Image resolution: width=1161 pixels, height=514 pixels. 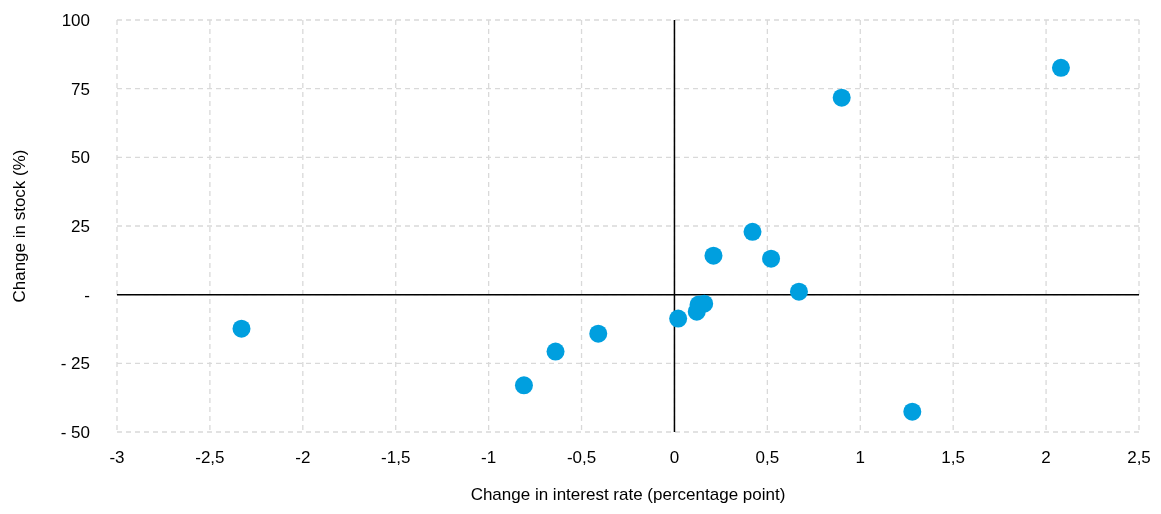 What do you see at coordinates (860, 457) in the screenshot?
I see `x-tick-label: 1` at bounding box center [860, 457].